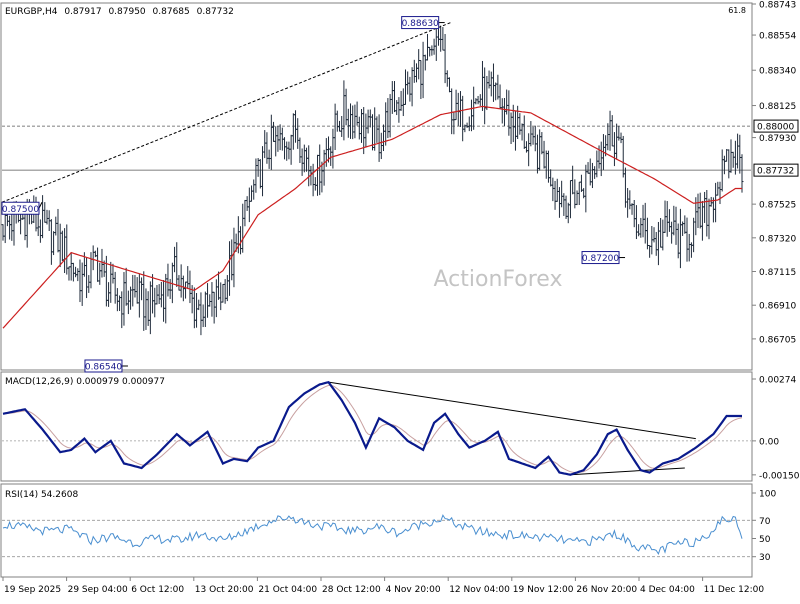  What do you see at coordinates (765, 540) in the screenshot?
I see `rsi-tick-label: 50` at bounding box center [765, 540].